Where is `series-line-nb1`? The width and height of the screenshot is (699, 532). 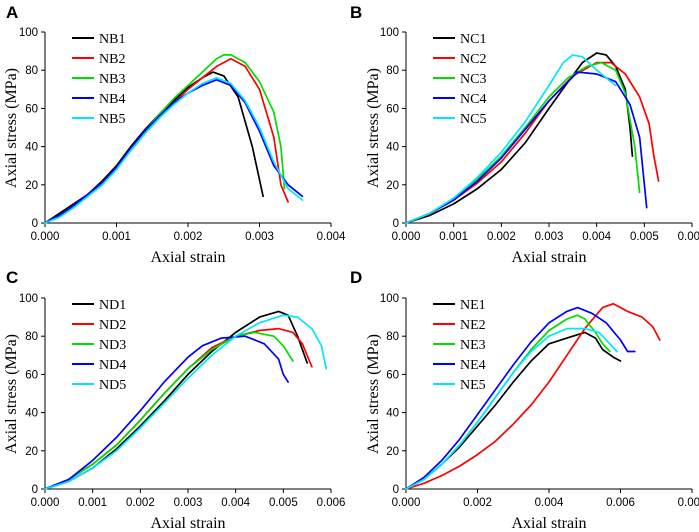 series-line-nb1 is located at coordinates (154, 147).